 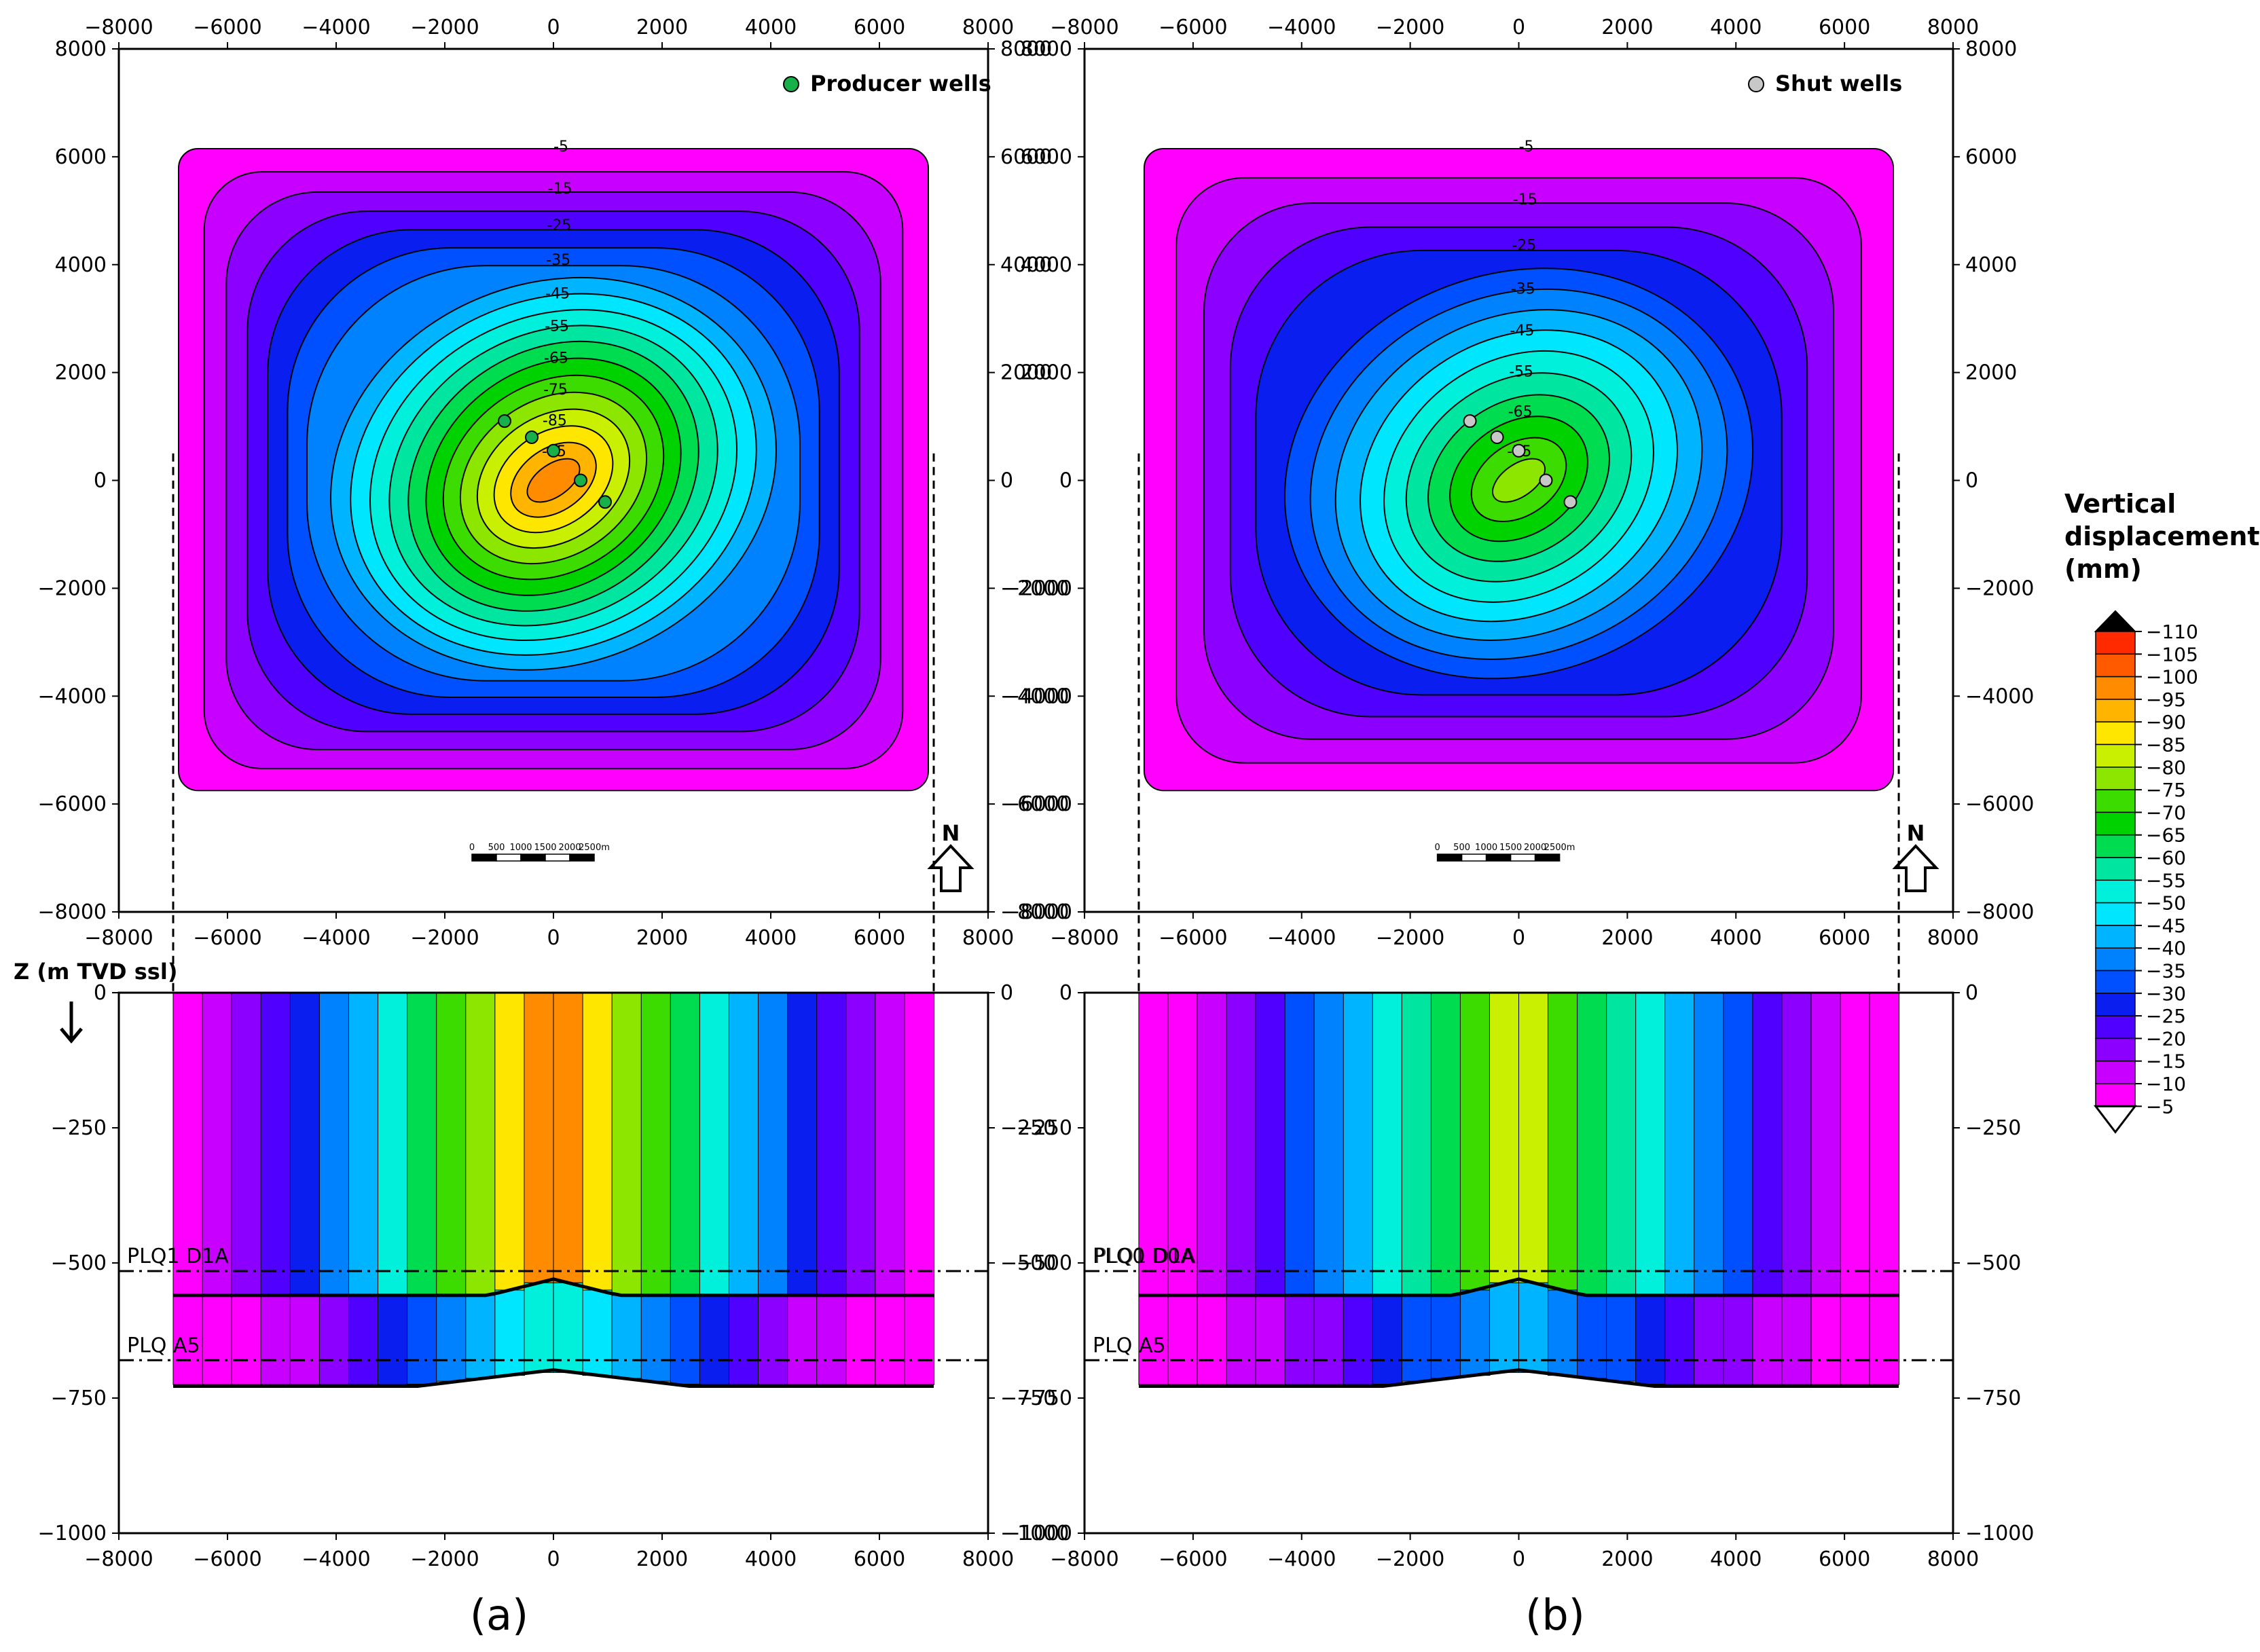 I want to click on x-tick-section: 2000, so click(x=1627, y=1559).